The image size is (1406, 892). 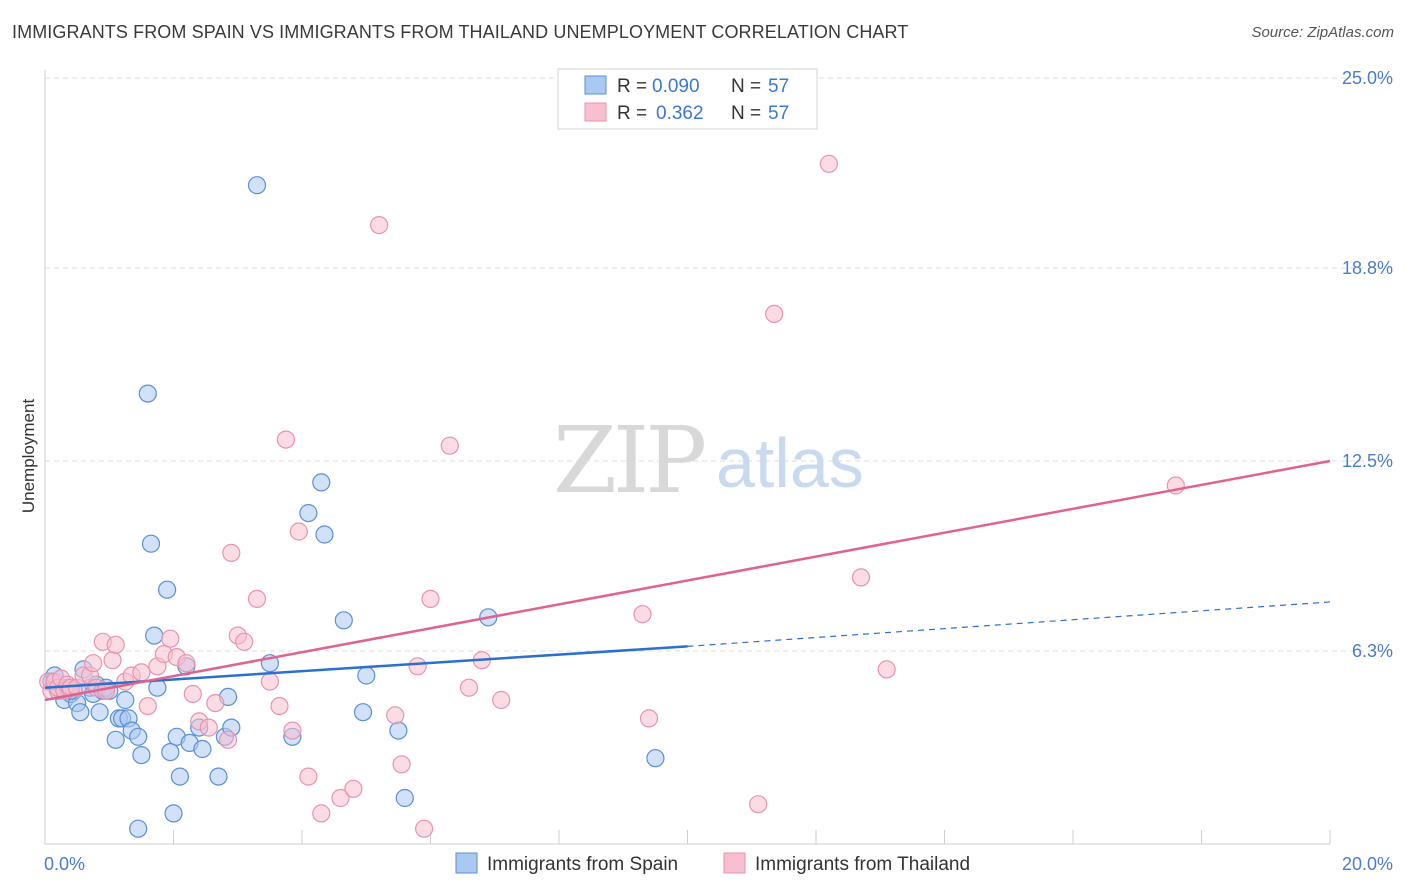 What do you see at coordinates (1367, 461) in the screenshot?
I see `y-tick-label: 12.5%` at bounding box center [1367, 461].